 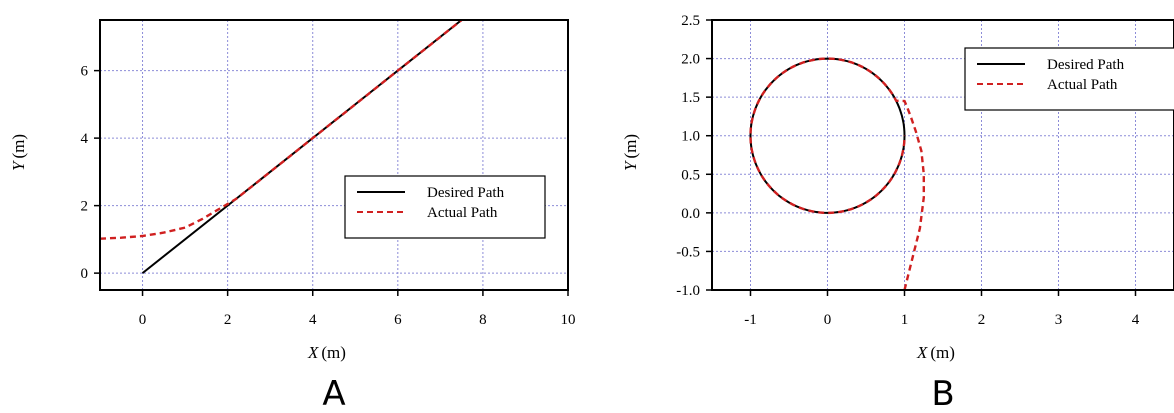 I want to click on y-tick-label: 6, so click(x=85, y=72).